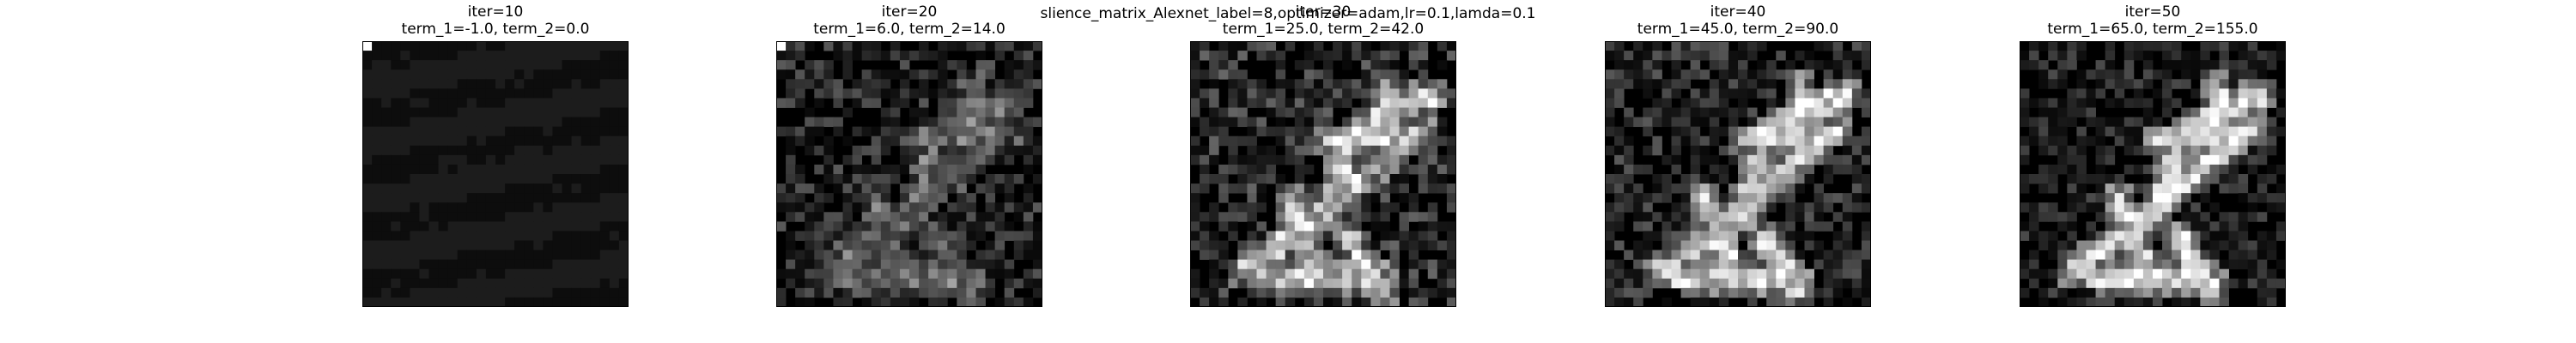  I want to click on panel-title-iter: iter=20, so click(910, 12).